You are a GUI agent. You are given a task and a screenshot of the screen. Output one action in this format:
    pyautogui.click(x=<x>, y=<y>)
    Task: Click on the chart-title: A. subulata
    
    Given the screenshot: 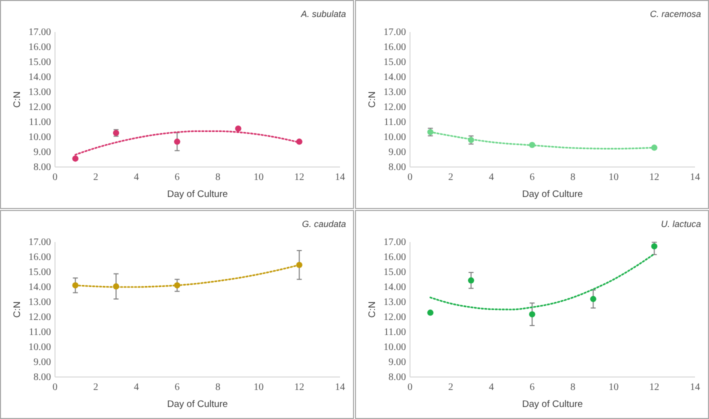 What is the action you would take?
    pyautogui.click(x=323, y=14)
    